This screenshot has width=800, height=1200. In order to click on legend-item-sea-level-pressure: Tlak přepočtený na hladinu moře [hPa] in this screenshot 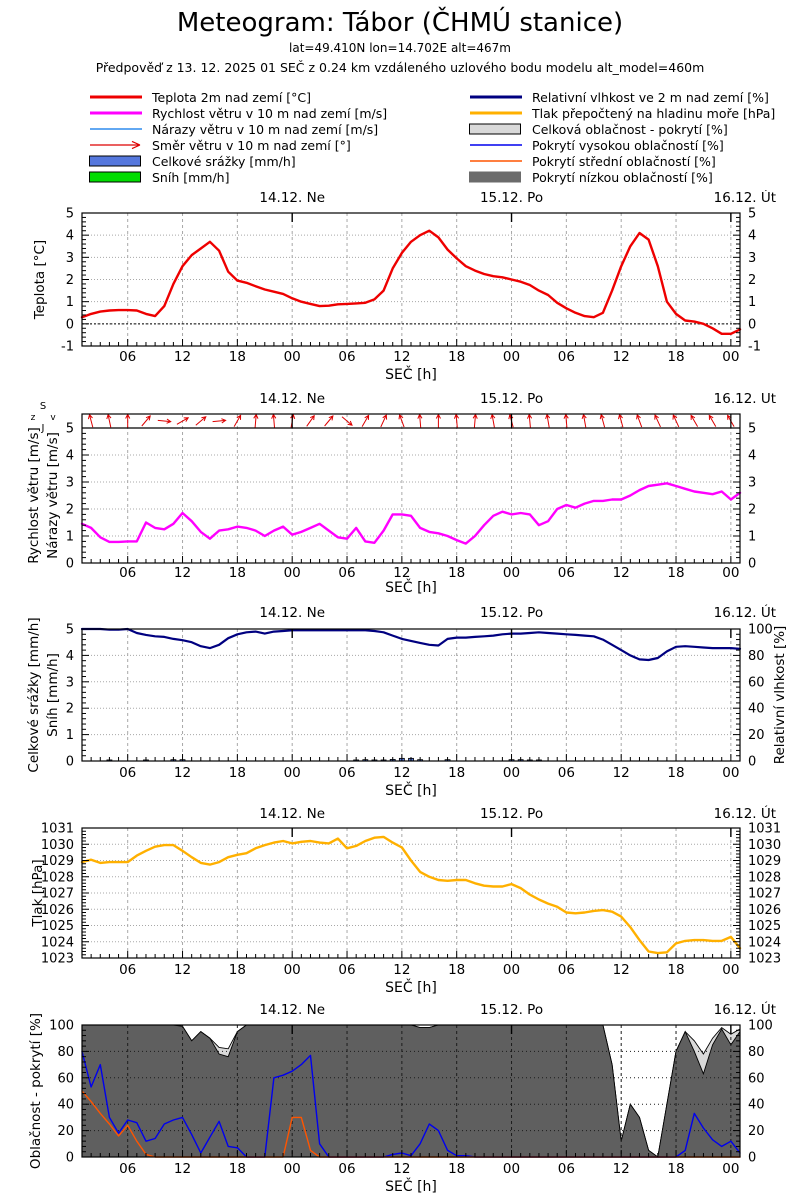, I will do `click(621, 113)`.